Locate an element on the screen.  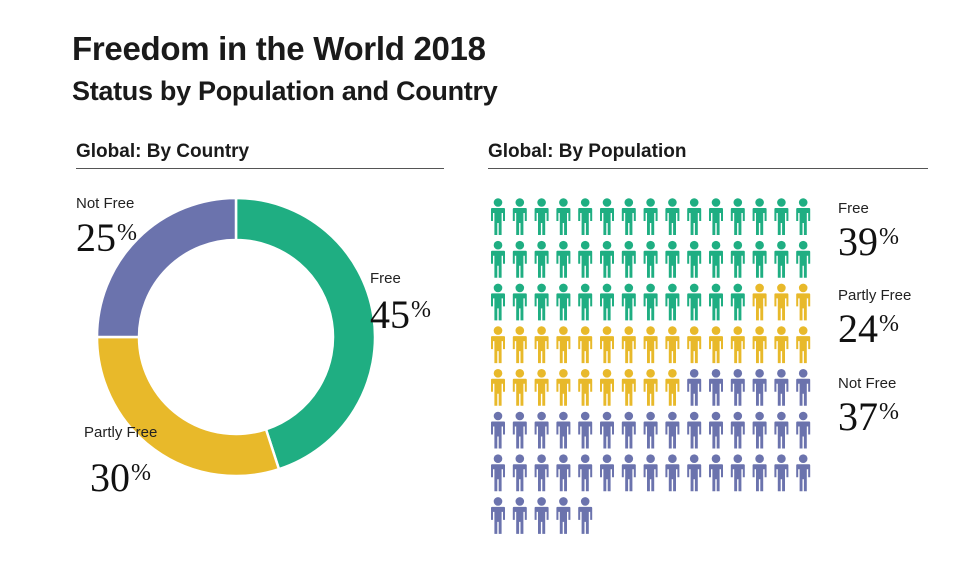
pop-label-free-pct: 39% is located at coordinates (868, 241).